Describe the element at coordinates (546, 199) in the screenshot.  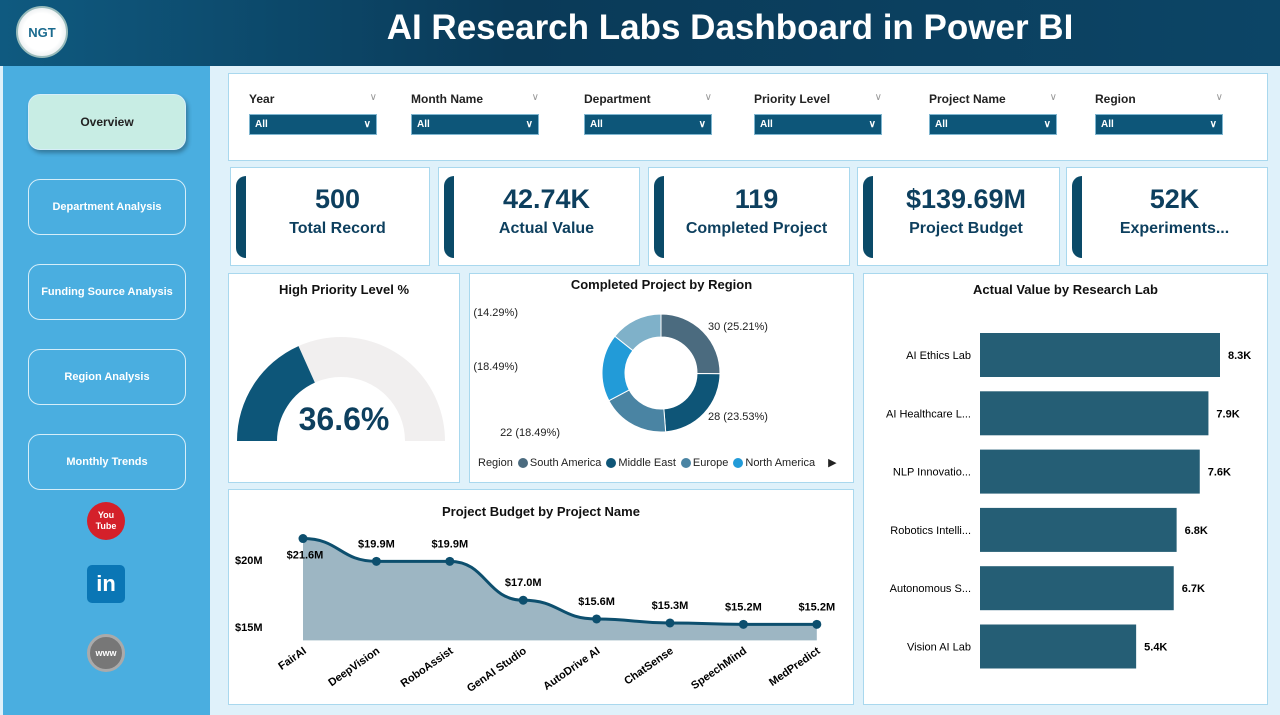
I see `kpi-value: 42.74K` at that location.